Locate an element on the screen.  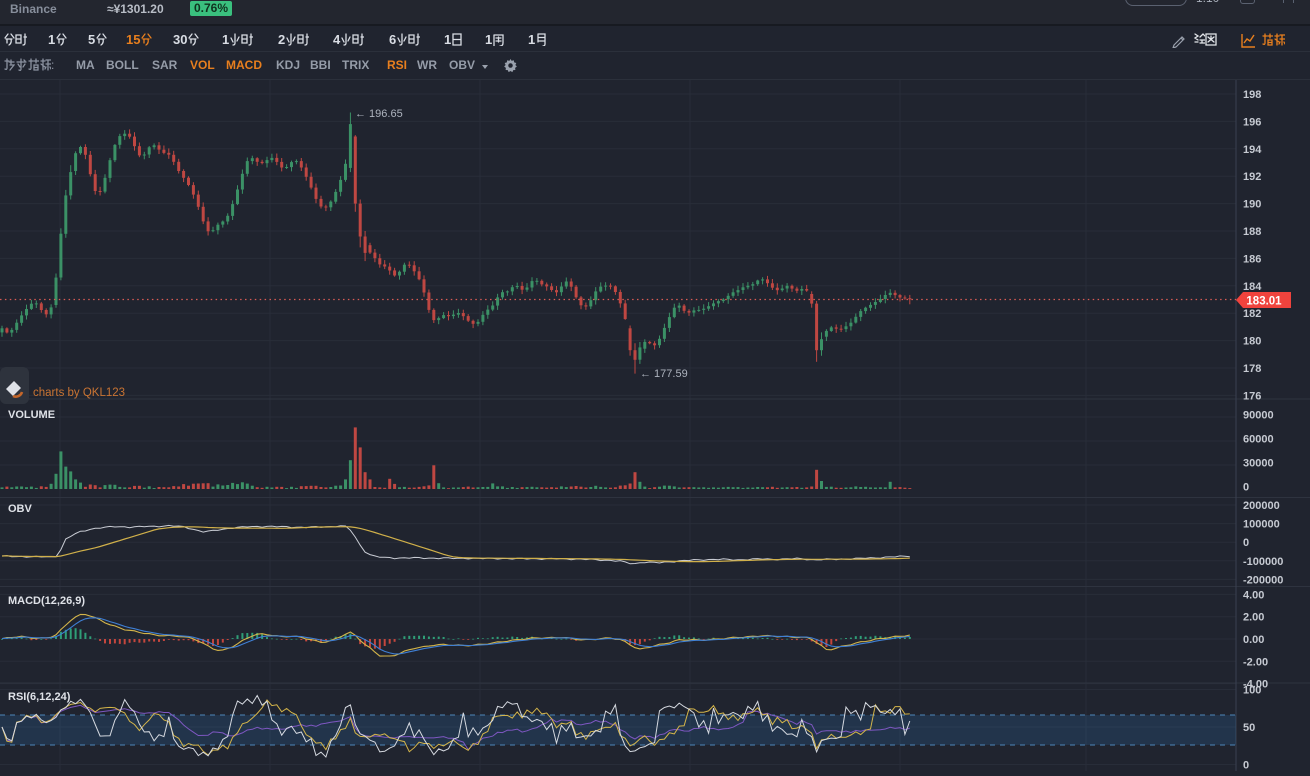
svg-text: ← 196.65 is located at coordinates (379, 114).